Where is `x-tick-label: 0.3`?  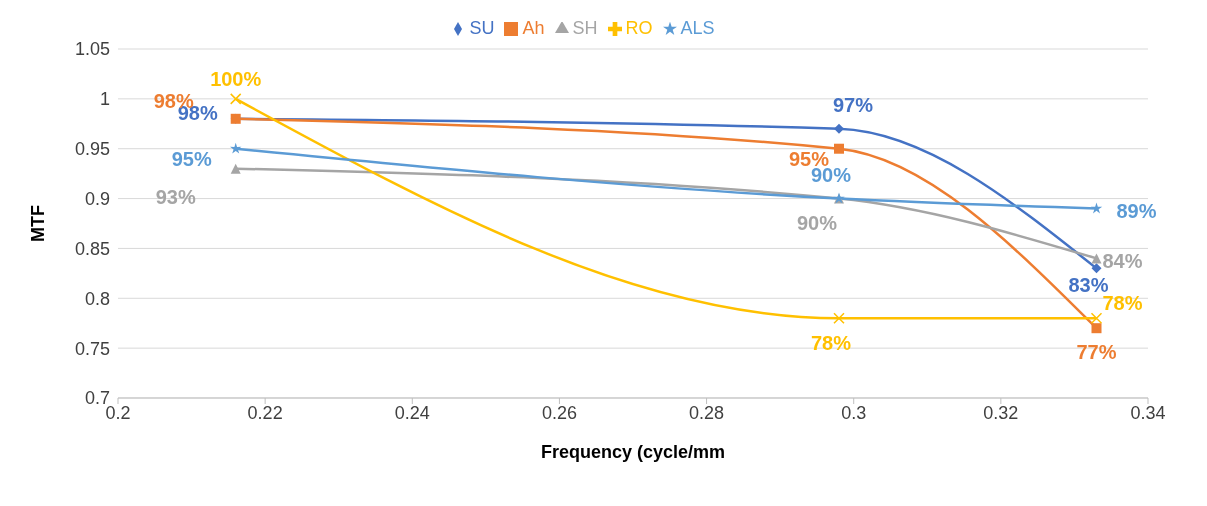 x-tick-label: 0.3 is located at coordinates (854, 412).